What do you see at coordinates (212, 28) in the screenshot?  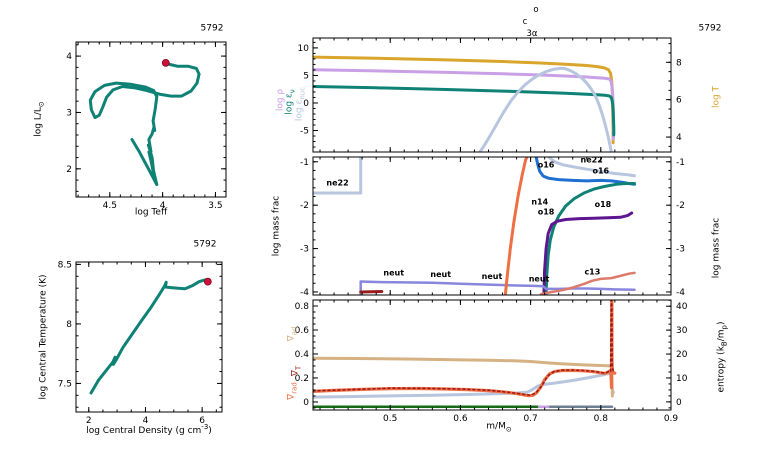 I see `hr-model-number: 5792` at bounding box center [212, 28].